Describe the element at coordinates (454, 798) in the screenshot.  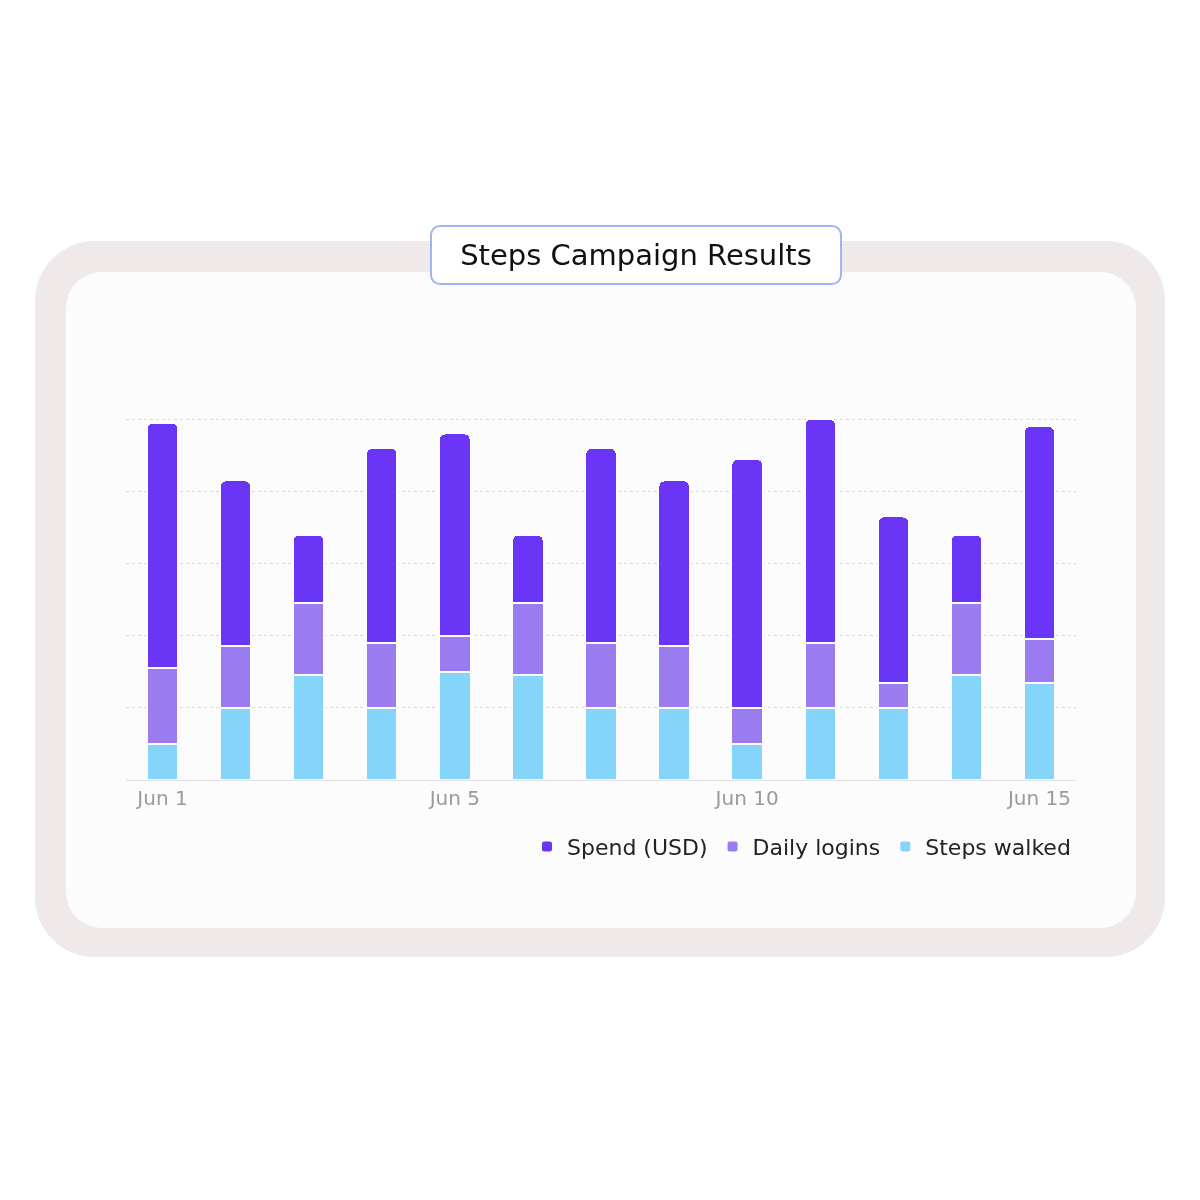
I see `x-tick-label: Jun 5` at that location.